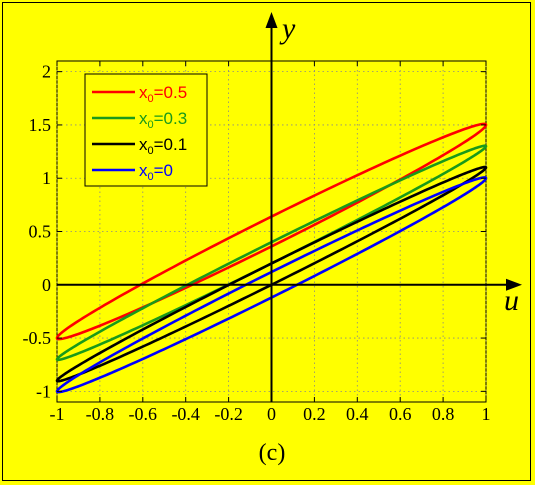  Describe the element at coordinates (57, 414) in the screenshot. I see `x-tick-label: -1` at that location.